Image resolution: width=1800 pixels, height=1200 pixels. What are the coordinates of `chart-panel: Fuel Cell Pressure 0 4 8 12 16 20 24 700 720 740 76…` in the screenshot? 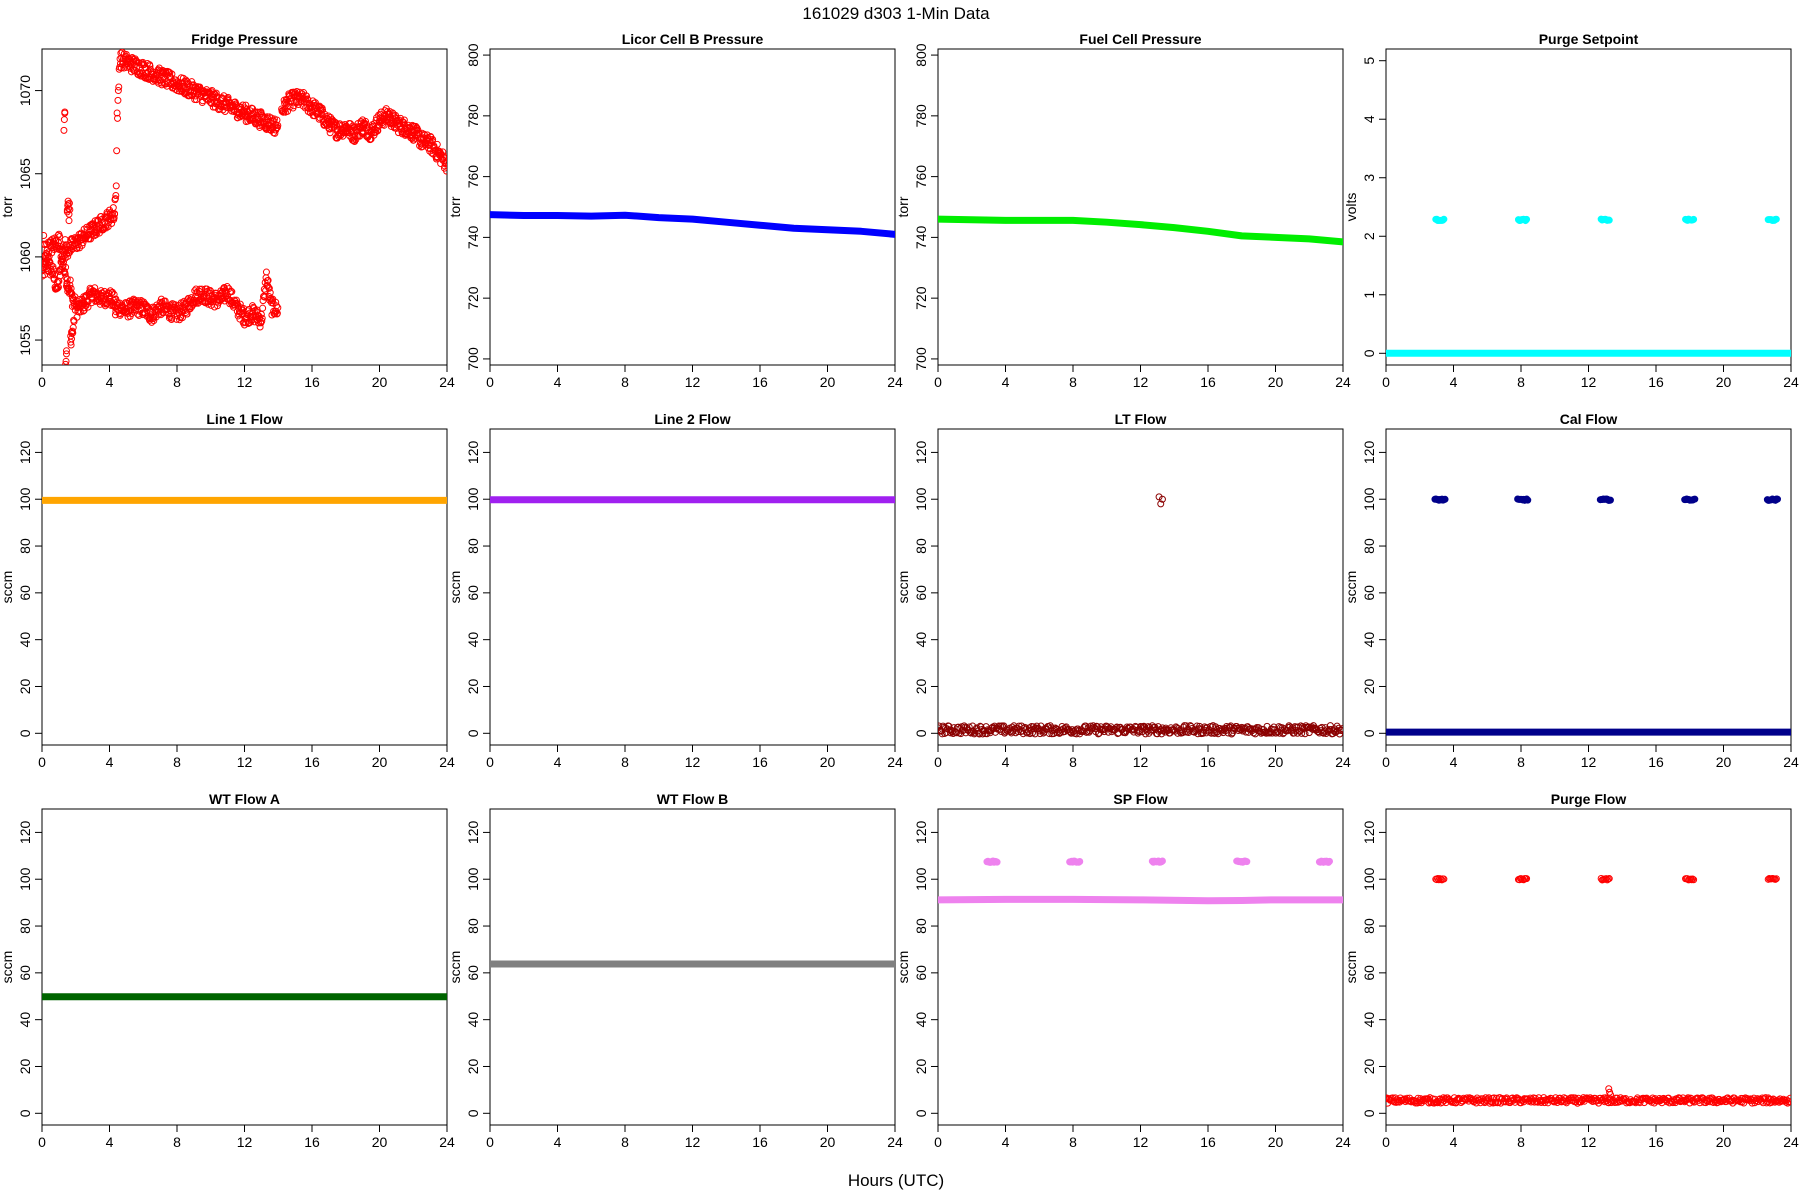 It's located at (1123, 210).